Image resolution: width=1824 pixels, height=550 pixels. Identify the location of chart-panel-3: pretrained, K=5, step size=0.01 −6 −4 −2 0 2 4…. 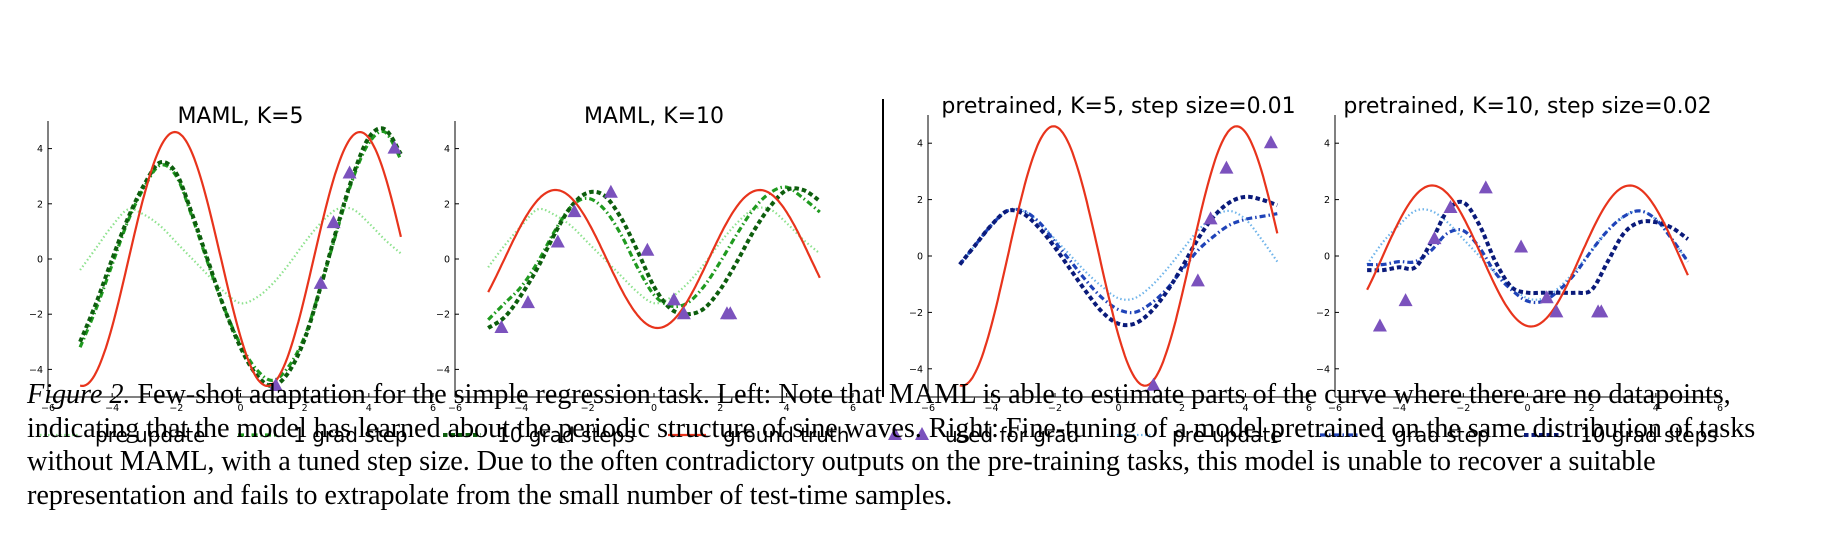
(1110, 254).